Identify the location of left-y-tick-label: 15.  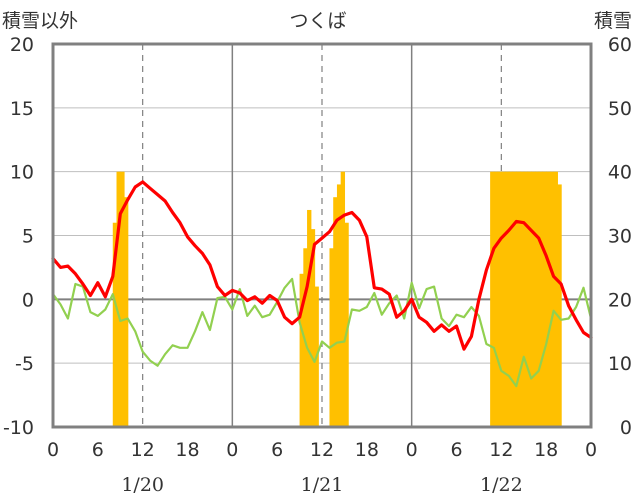
(22, 109).